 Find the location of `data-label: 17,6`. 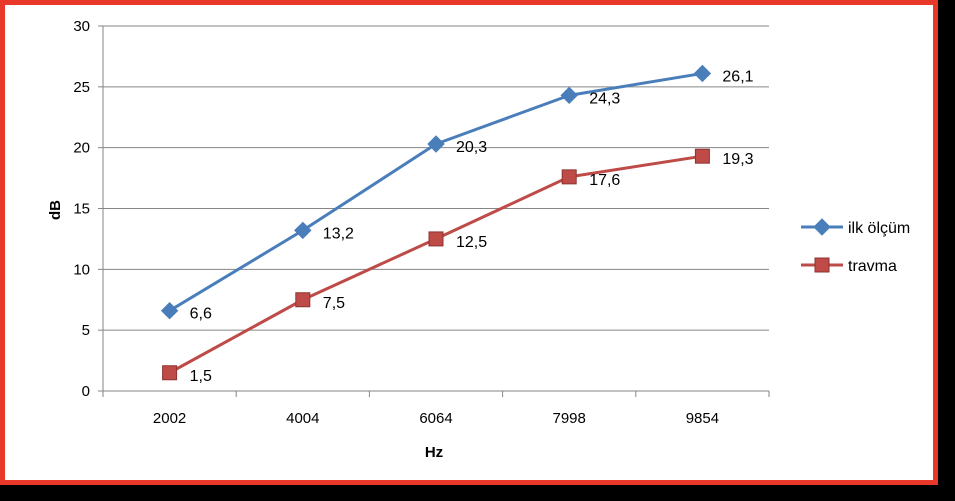

data-label: 17,6 is located at coordinates (604, 180).